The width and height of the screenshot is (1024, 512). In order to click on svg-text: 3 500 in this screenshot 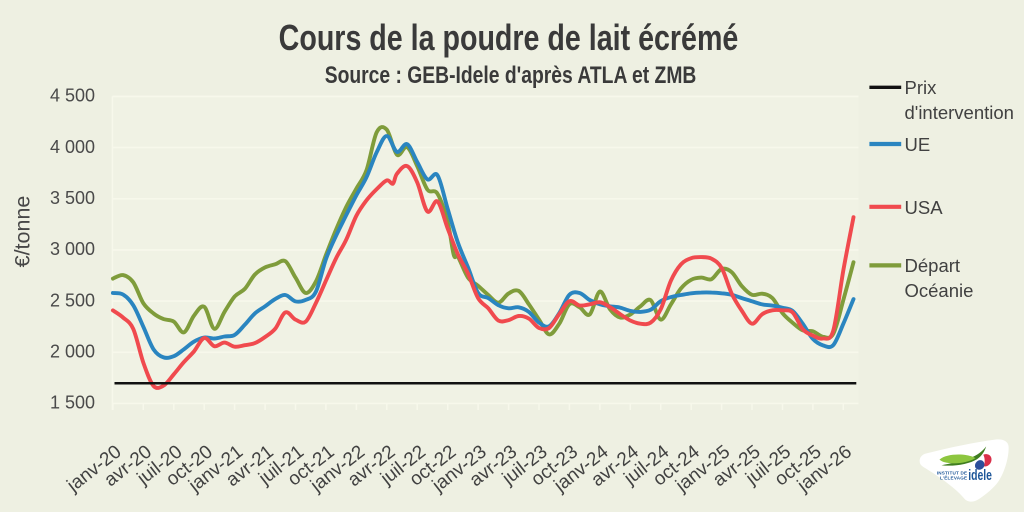, I will do `click(72, 198)`.